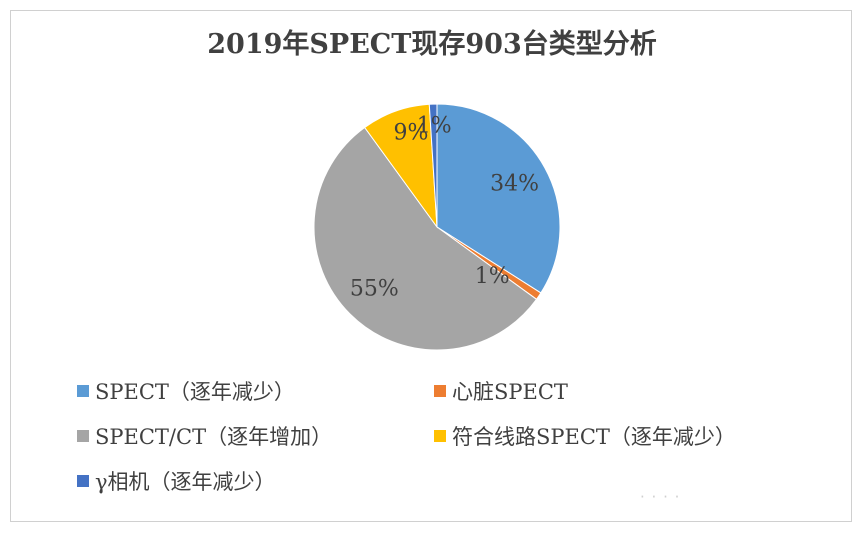  Describe the element at coordinates (514, 183) in the screenshot. I see `data-label: 34%` at that location.